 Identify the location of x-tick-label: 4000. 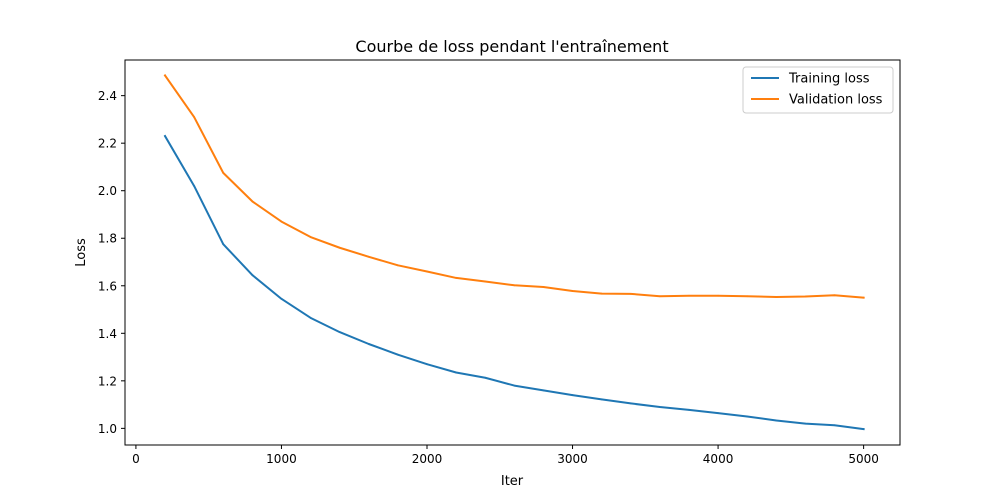
(718, 459).